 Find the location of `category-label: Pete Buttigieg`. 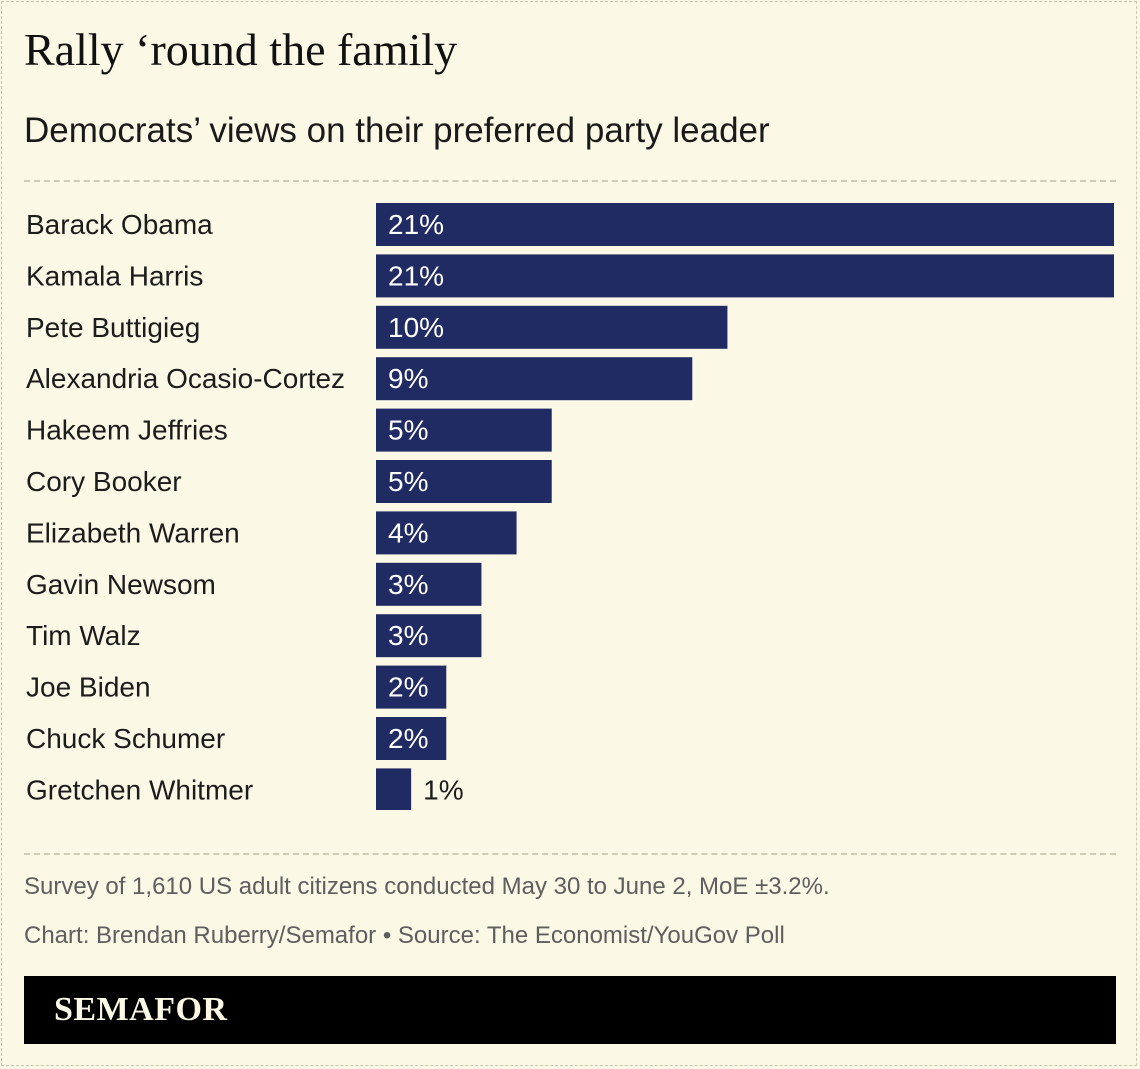

category-label: Pete Buttigieg is located at coordinates (113, 327).